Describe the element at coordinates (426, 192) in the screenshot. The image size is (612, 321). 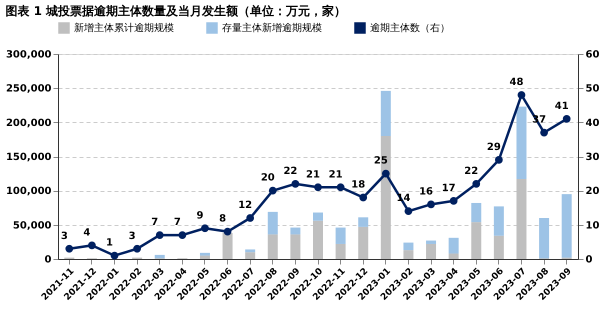
I see `data-label: 16` at that location.